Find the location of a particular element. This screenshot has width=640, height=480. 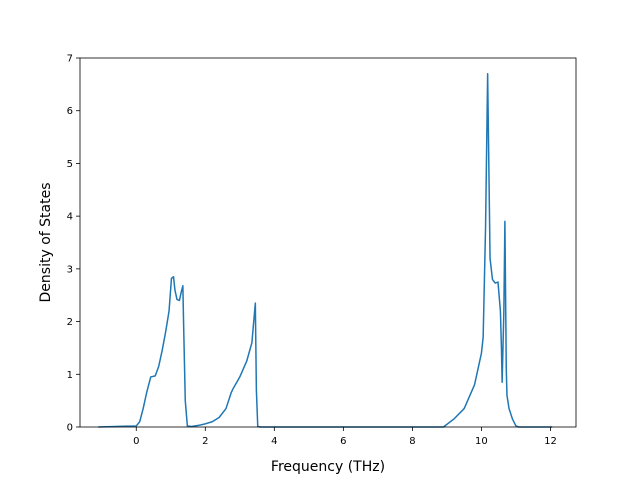

y-tick-label: 3 is located at coordinates (70, 269).